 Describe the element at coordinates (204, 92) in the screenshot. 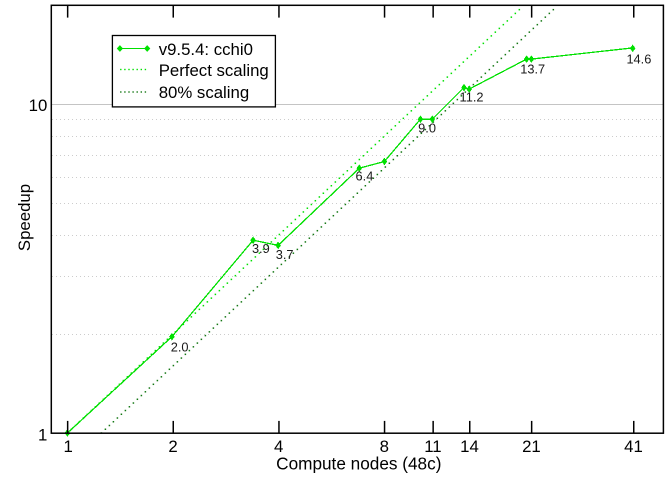

I see `svg-text: 80% scaling` at that location.